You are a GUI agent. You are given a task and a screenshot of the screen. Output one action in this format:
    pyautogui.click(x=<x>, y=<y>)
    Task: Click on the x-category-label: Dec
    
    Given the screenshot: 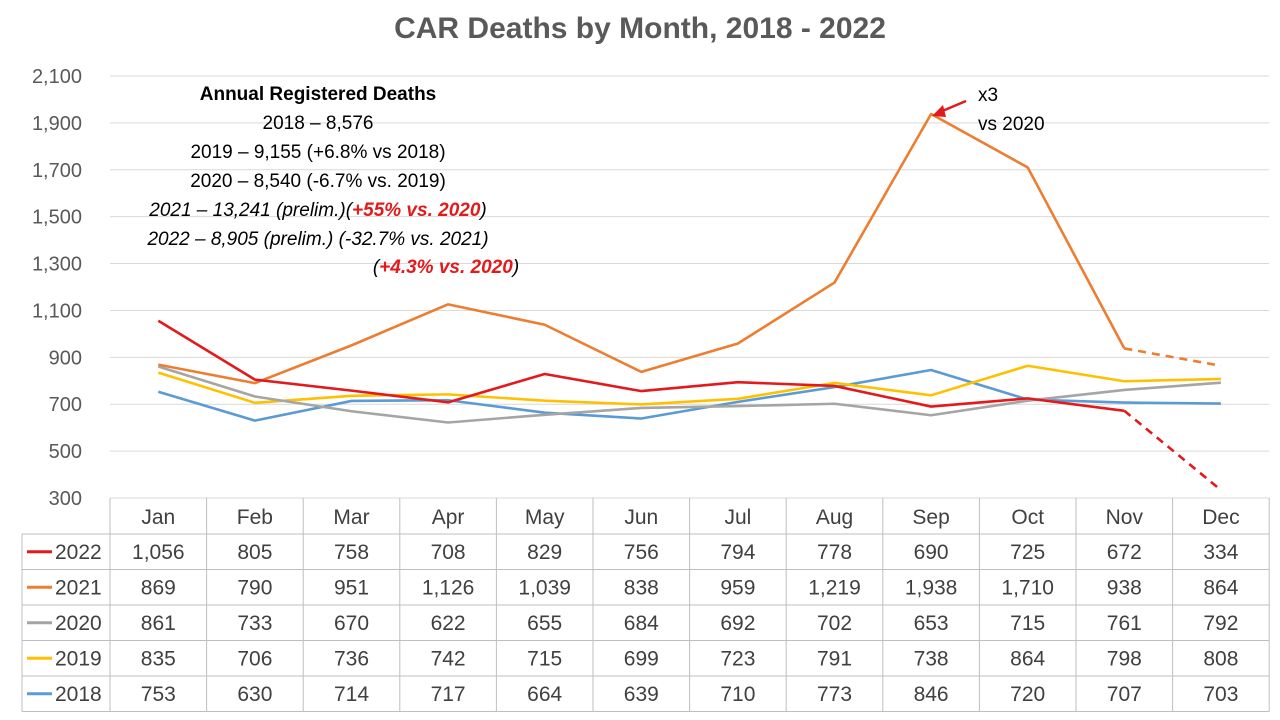 What is the action you would take?
    pyautogui.click(x=1220, y=517)
    